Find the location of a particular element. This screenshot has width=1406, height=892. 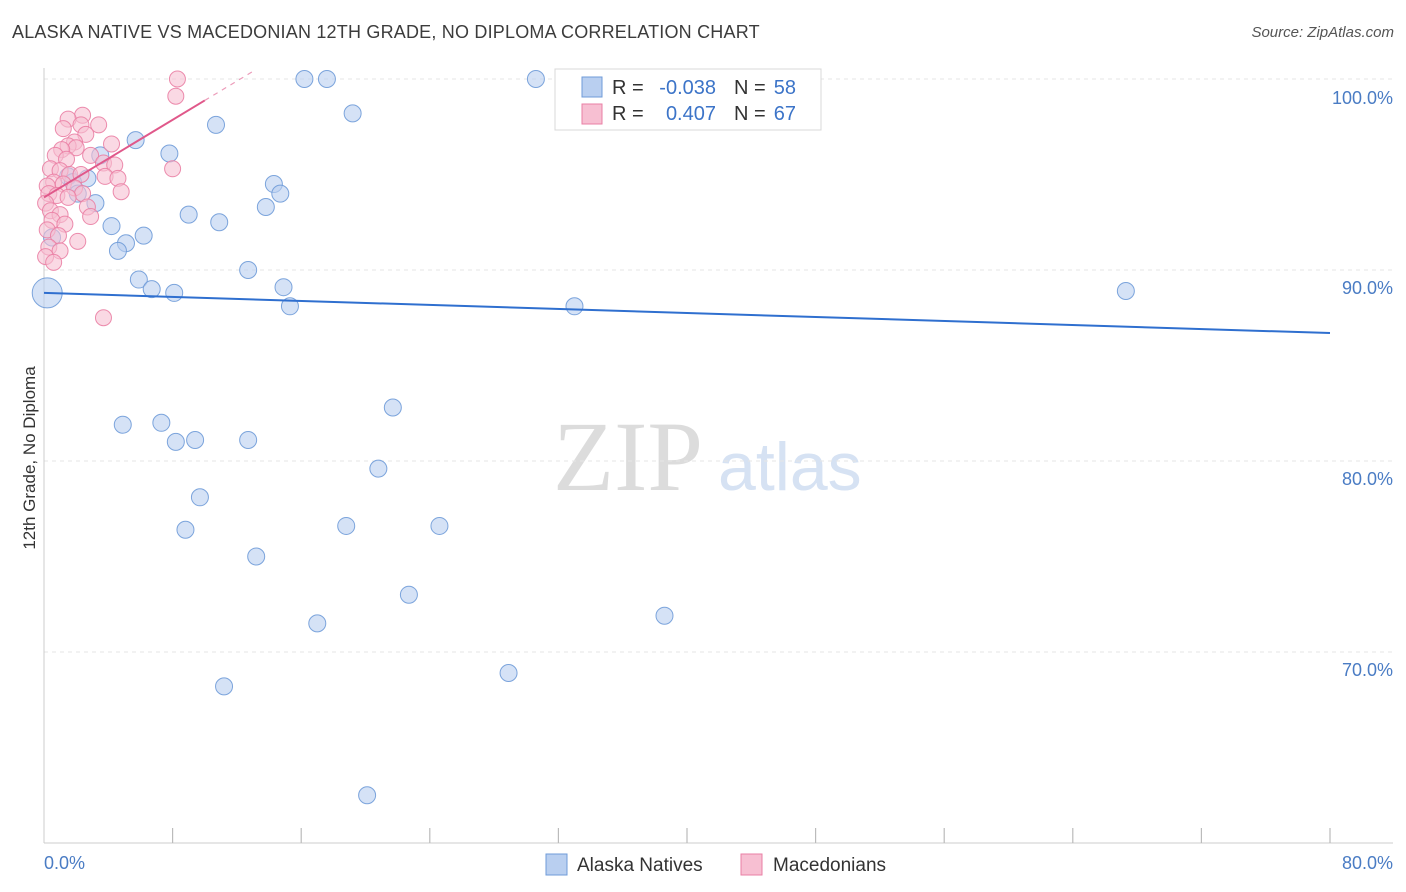

bottom-legend-label-alaska: Alaska Natives is located at coordinates (640, 865).